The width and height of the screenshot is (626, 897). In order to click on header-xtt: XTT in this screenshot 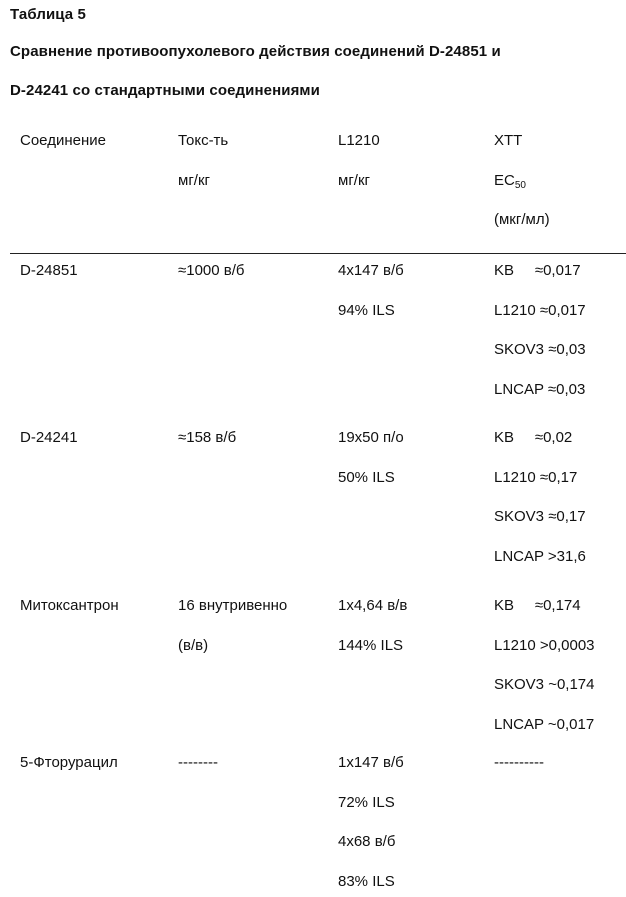, I will do `click(508, 141)`.